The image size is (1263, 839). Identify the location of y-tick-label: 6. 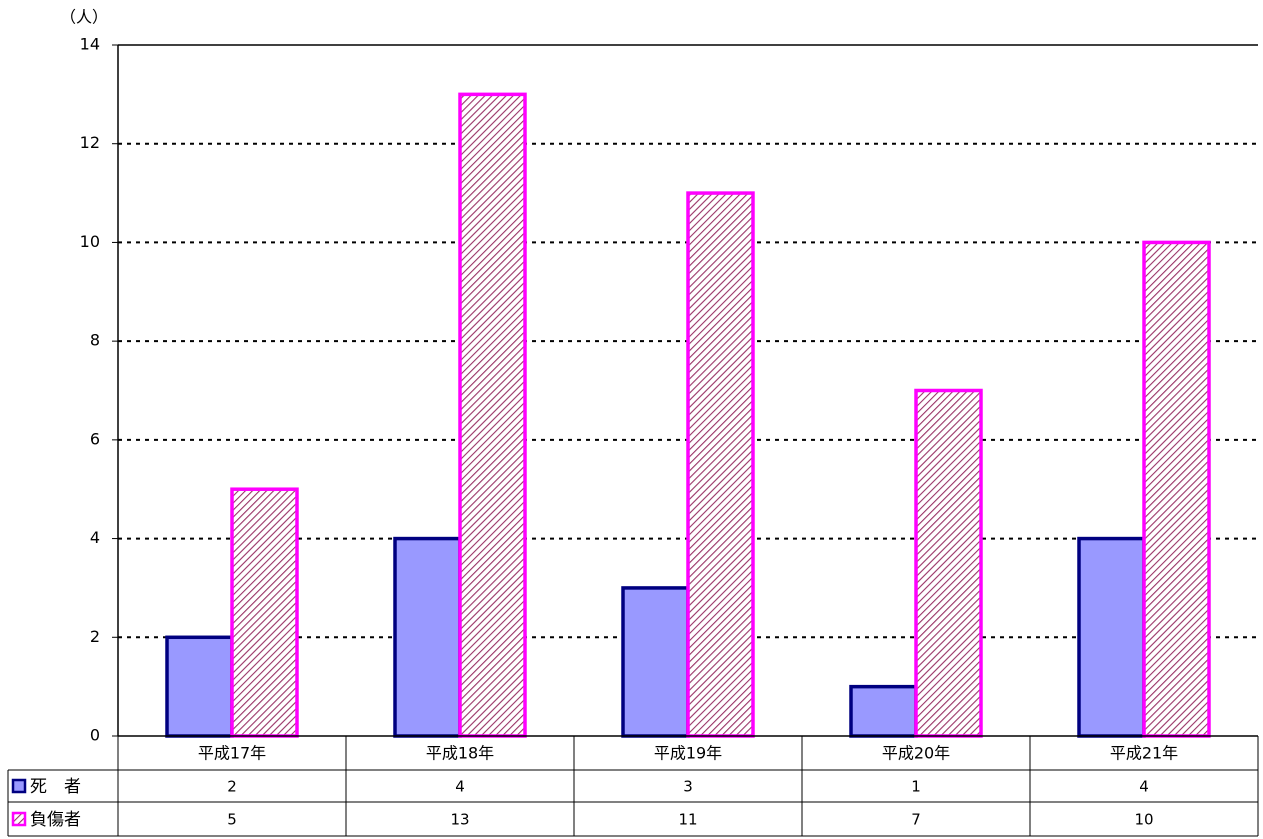
(95, 438).